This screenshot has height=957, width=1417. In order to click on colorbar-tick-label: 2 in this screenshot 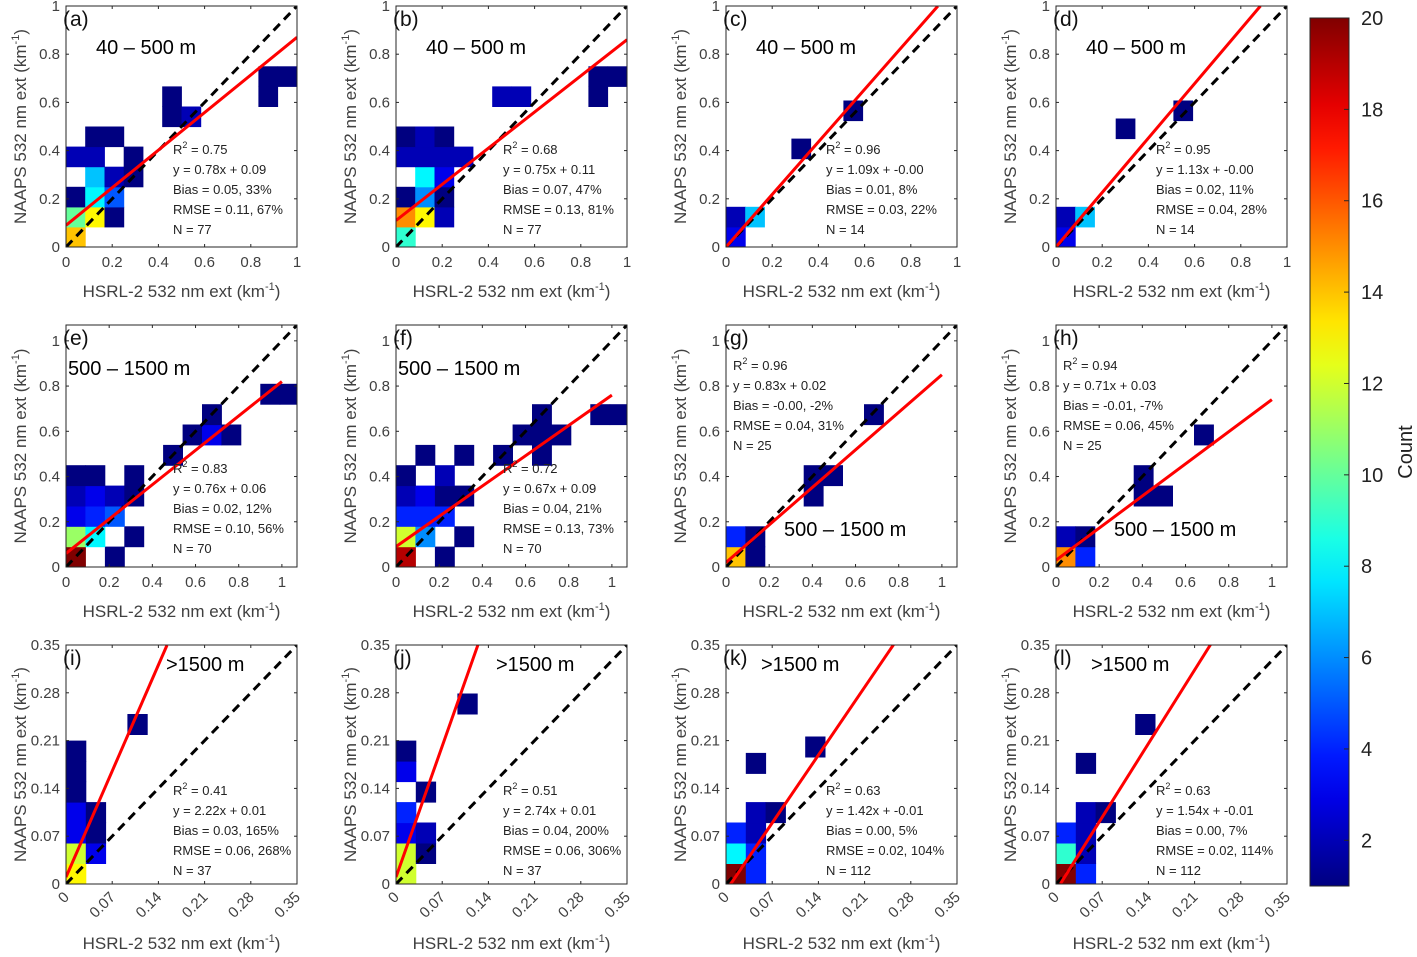, I will do `click(1366, 841)`.